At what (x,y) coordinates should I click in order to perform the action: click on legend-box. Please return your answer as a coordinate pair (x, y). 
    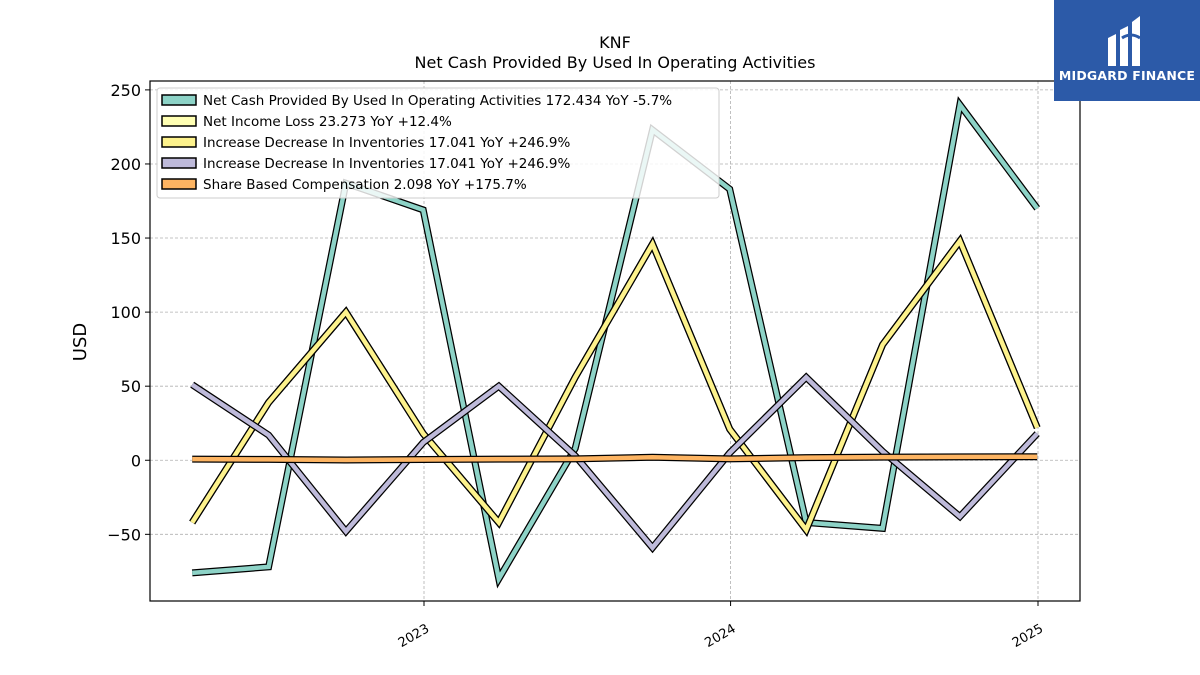
    Looking at the image, I should click on (438, 143).